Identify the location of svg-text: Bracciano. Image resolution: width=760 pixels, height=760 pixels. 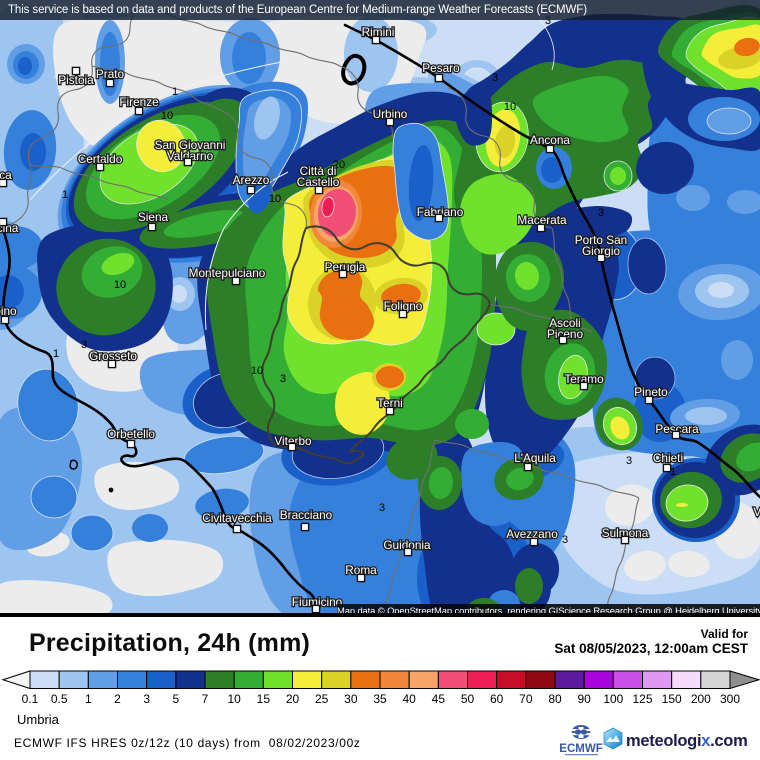
(306, 515).